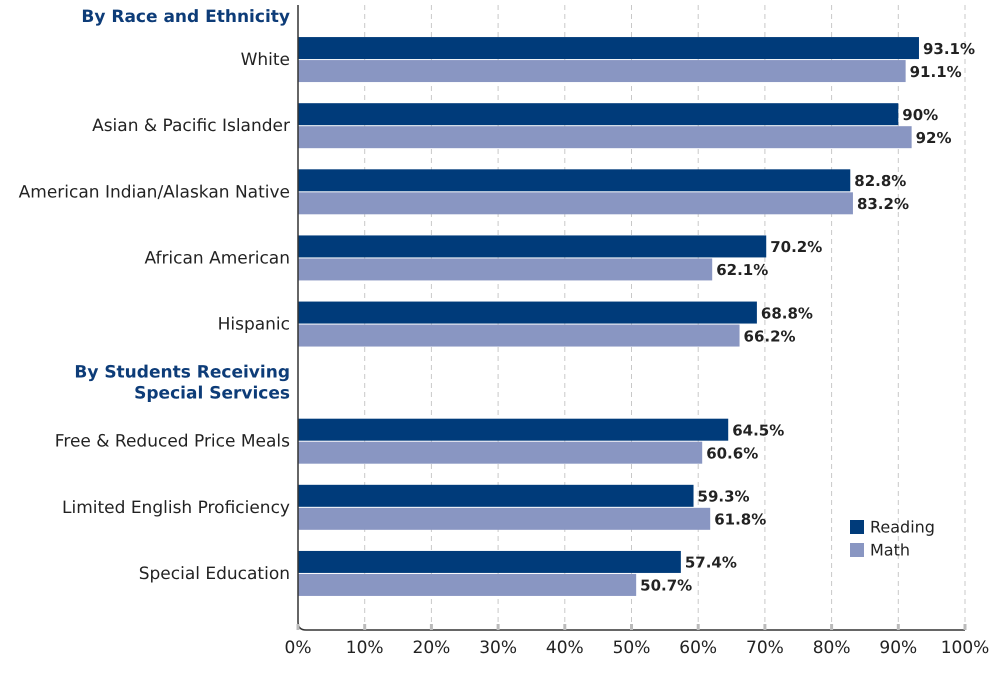  Describe the element at coordinates (965, 648) in the screenshot. I see `x-tick-label: 100%` at that location.